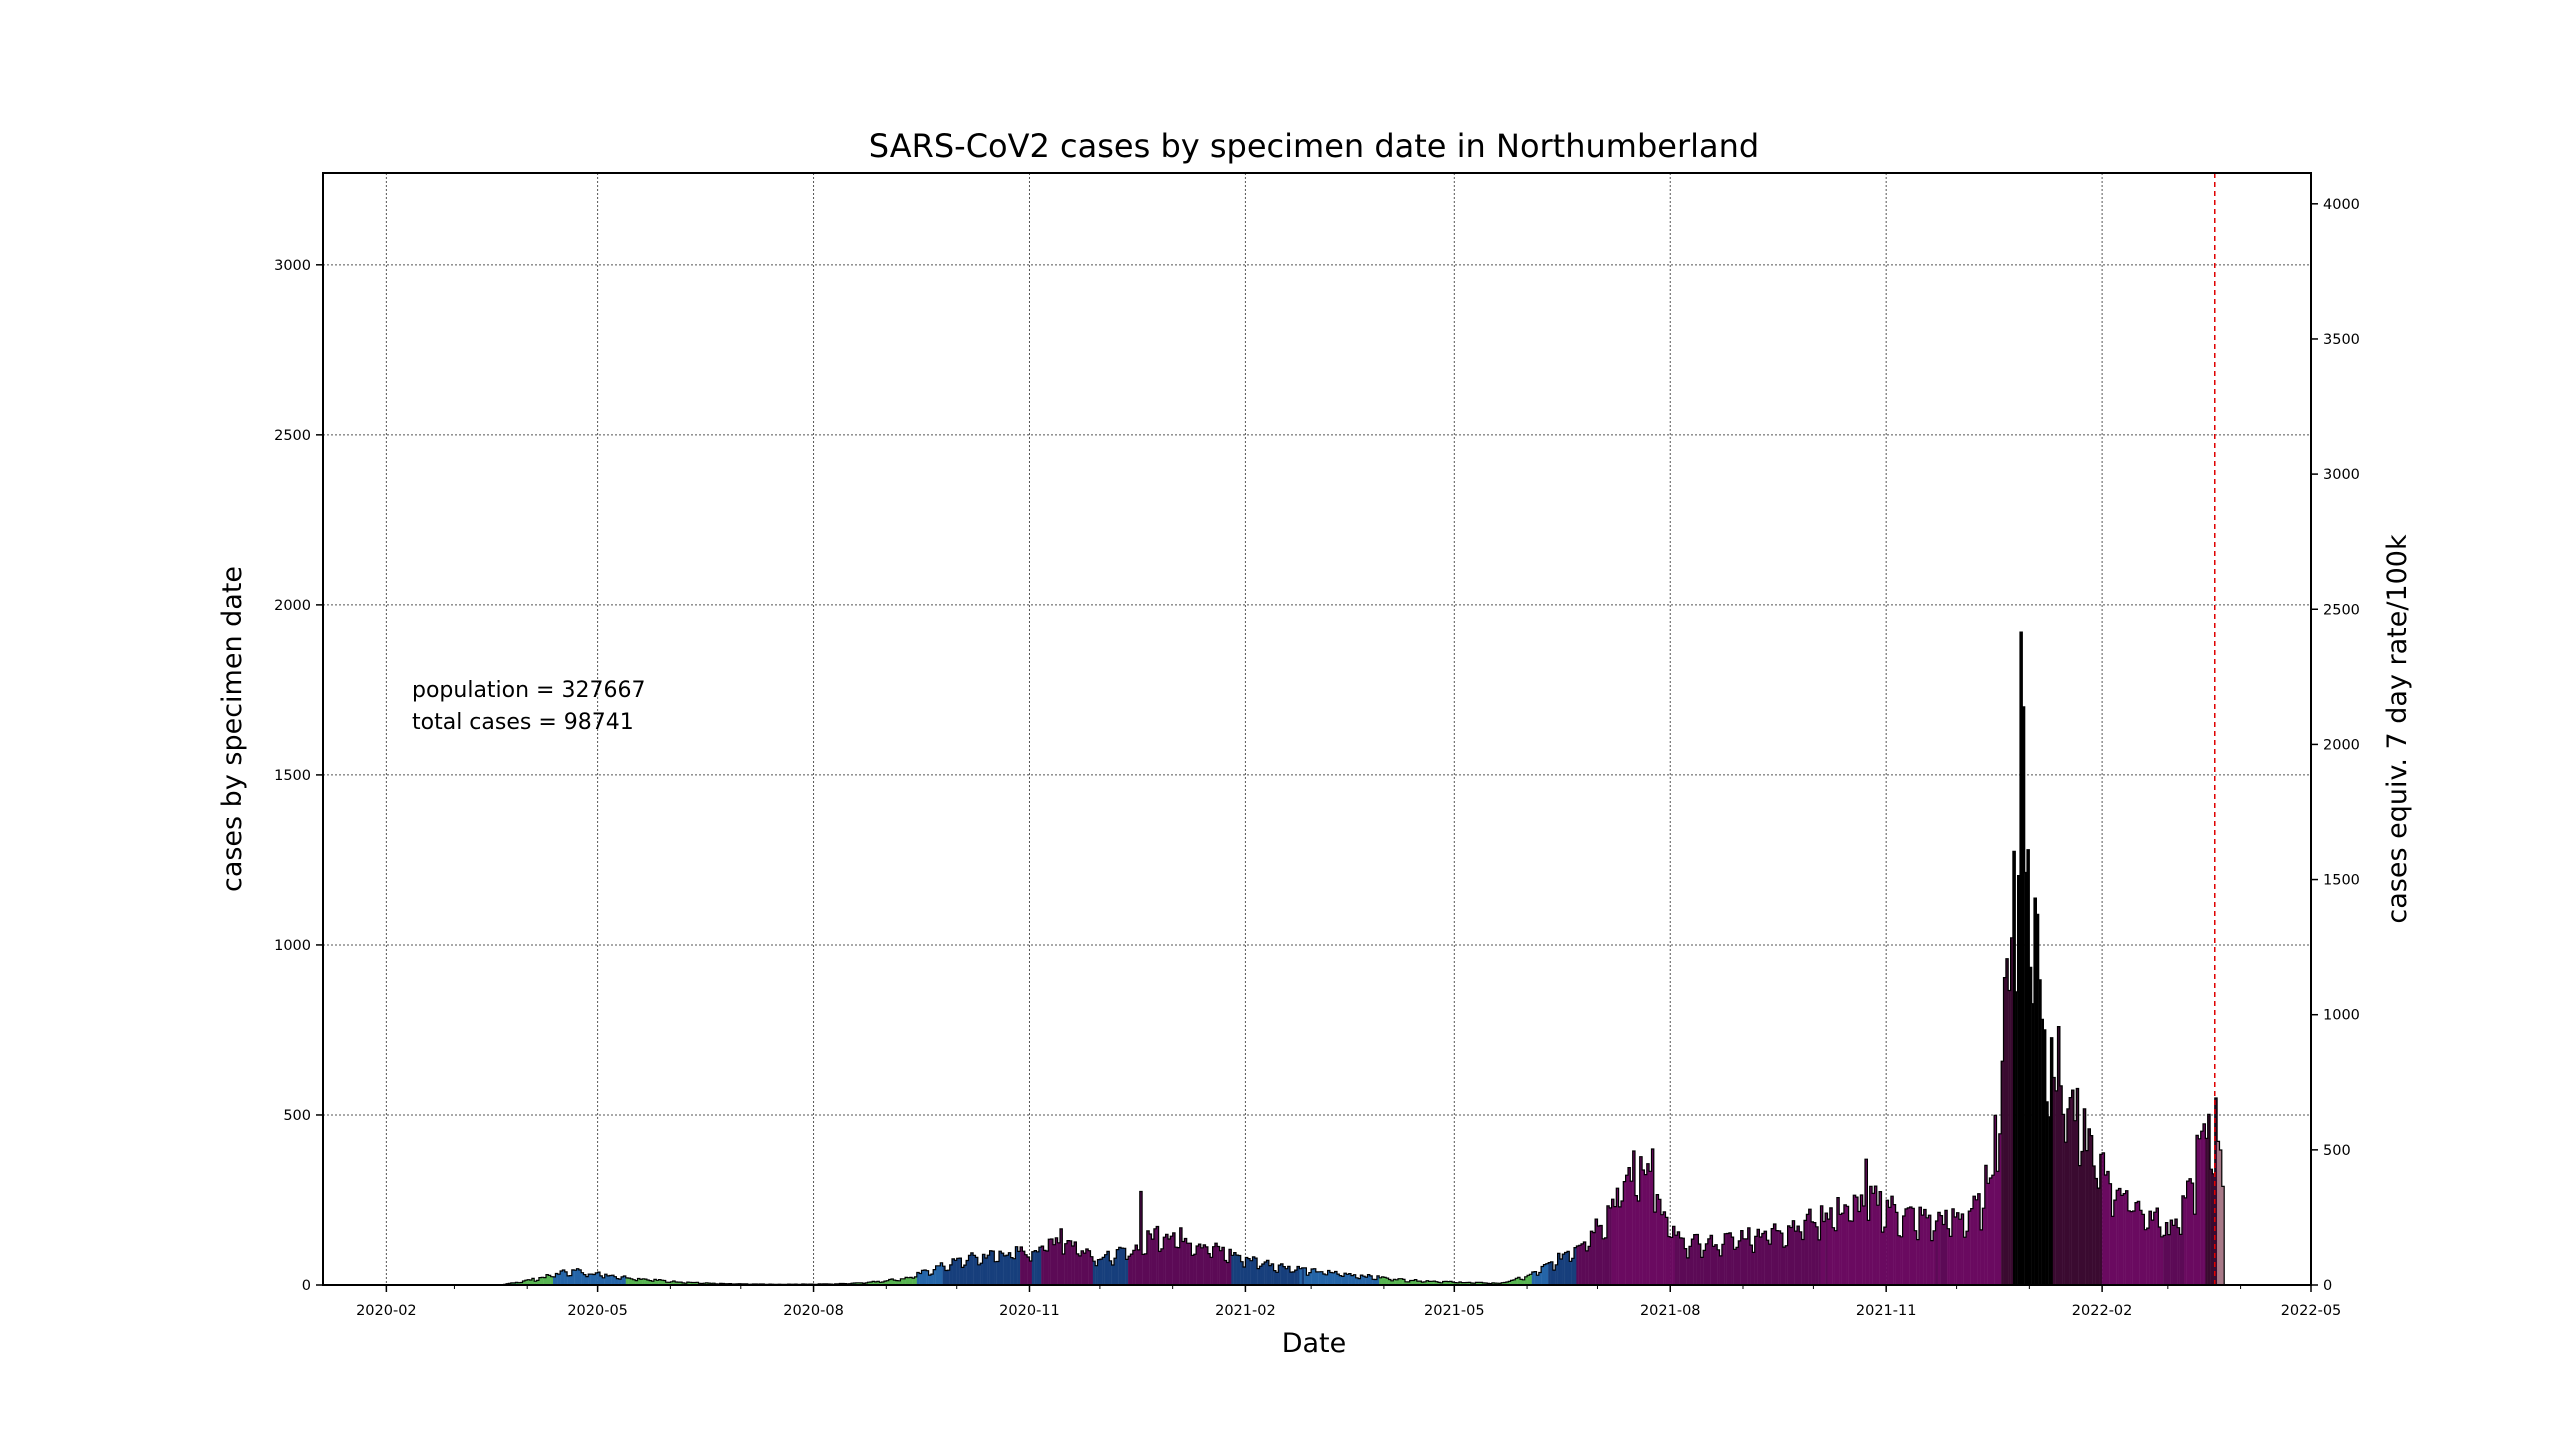 The image size is (2560, 1440). Describe the element at coordinates (2341, 205) in the screenshot. I see `y2-tick-label: 4000` at that location.